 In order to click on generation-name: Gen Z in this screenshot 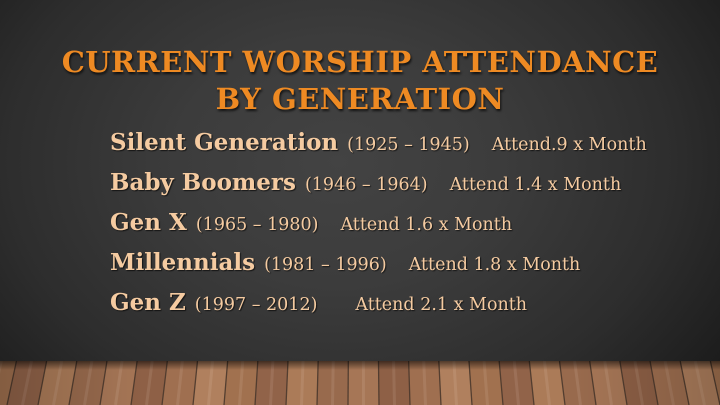, I will do `click(148, 302)`.